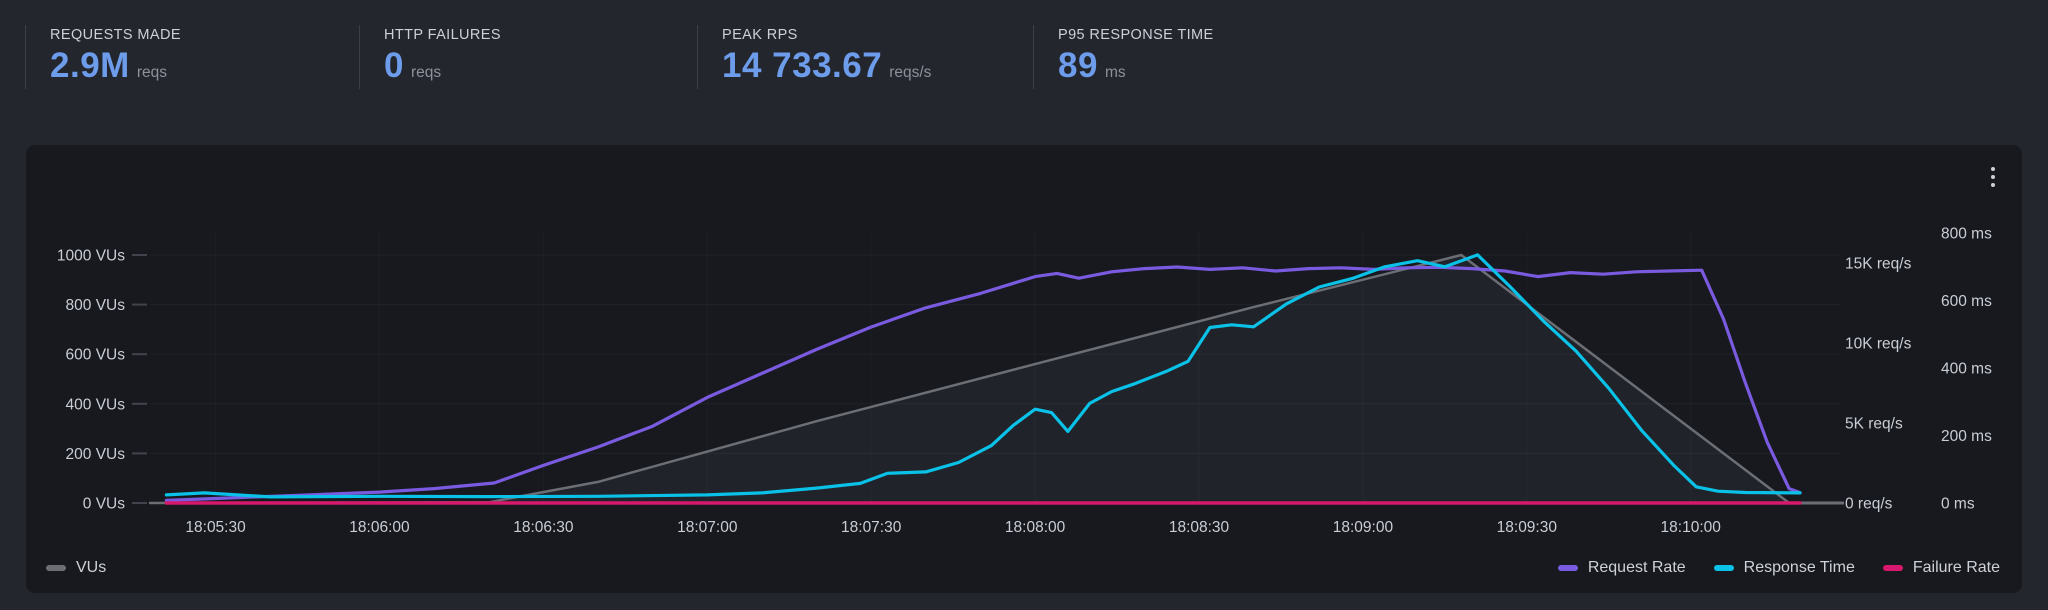 This screenshot has height=610, width=2048. Describe the element at coordinates (192, 57) in the screenshot. I see `stat-requests-made: REQUESTS MADE 2.9M reqs` at that location.